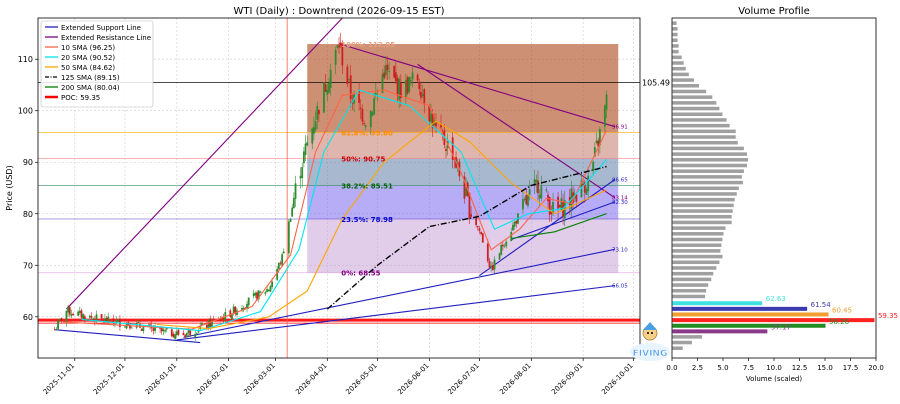 The height and width of the screenshot is (404, 900). I want to click on volume-x-tick-label: 7.5, so click(748, 368).